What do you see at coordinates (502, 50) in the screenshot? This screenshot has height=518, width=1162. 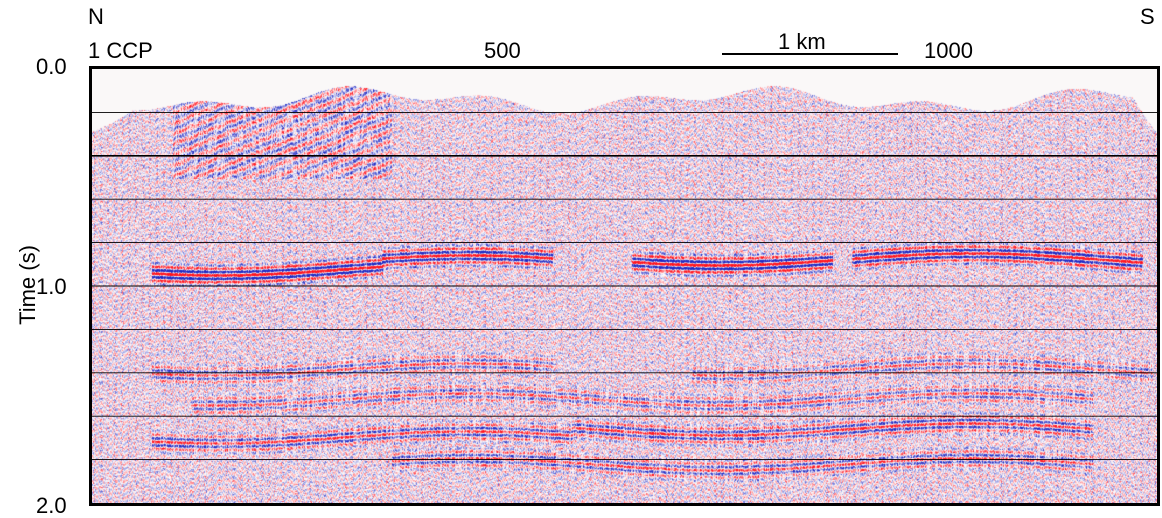 I see `ccp-tick-500: 500` at bounding box center [502, 50].